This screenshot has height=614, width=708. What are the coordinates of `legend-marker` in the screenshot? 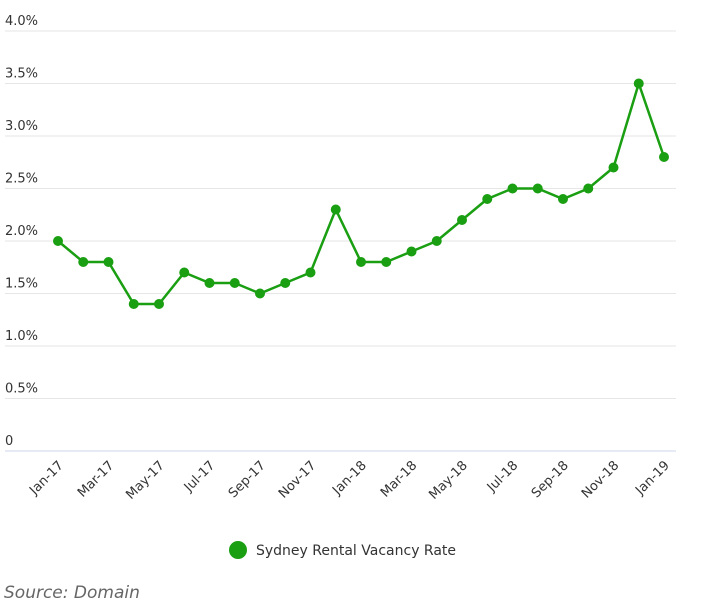 It's located at (238, 550).